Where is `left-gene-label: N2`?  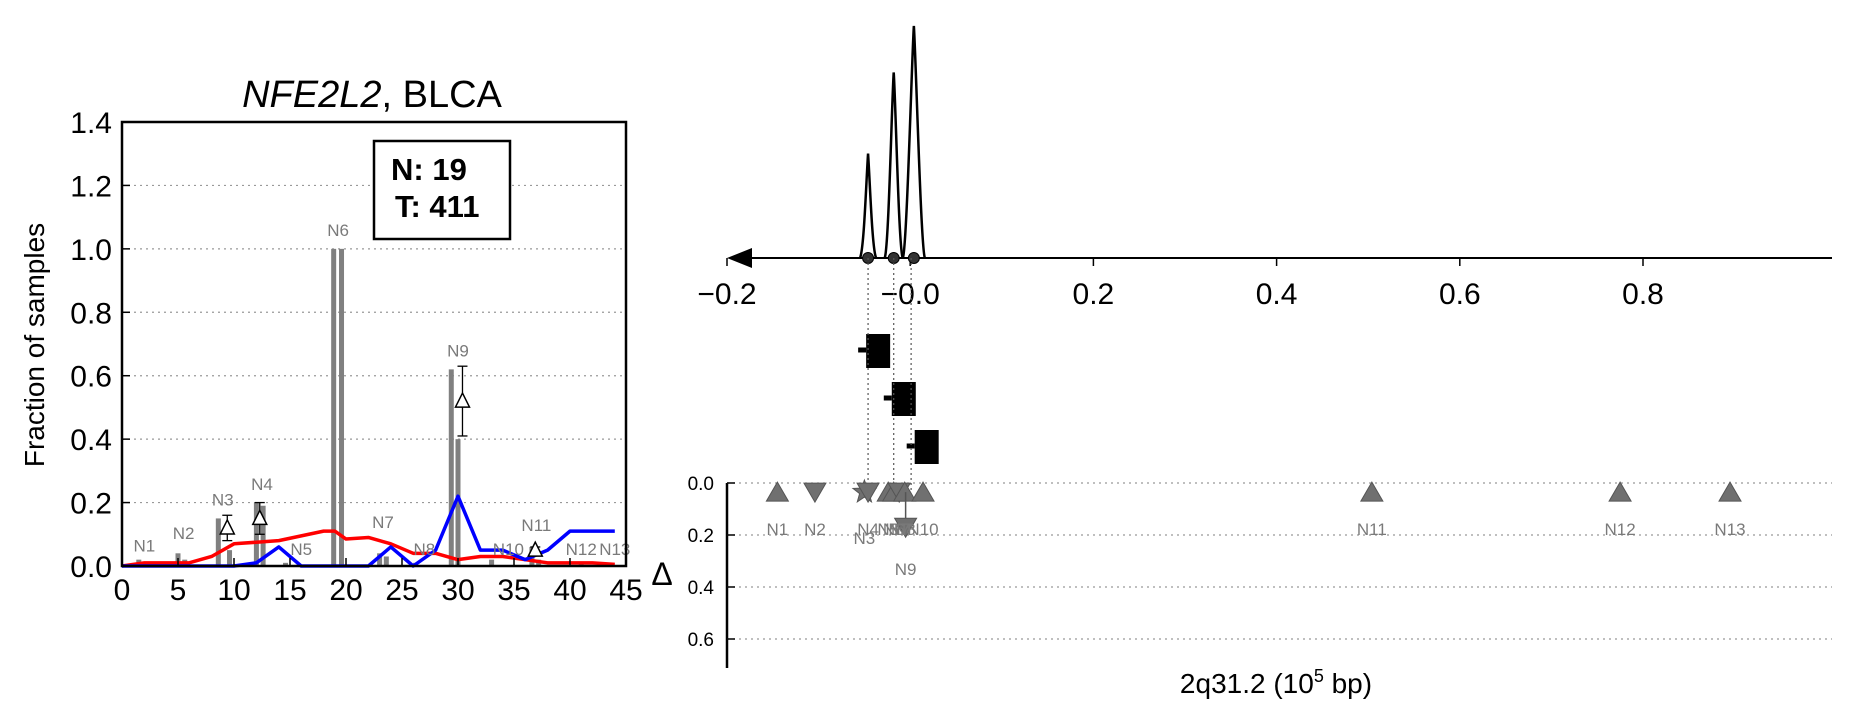 left-gene-label: N2 is located at coordinates (184, 533).